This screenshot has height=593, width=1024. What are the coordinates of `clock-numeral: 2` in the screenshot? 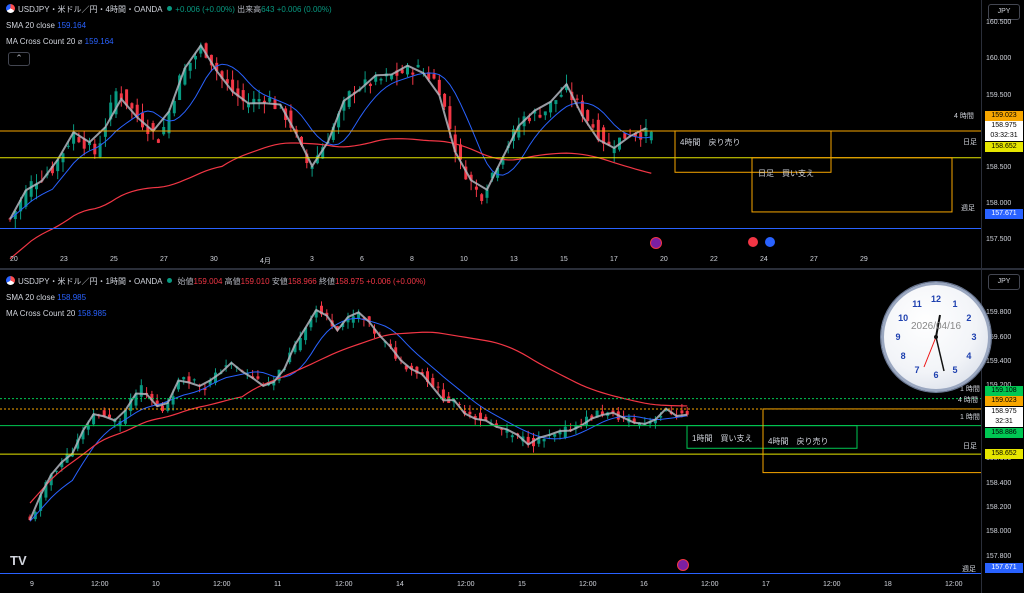 It's located at (968, 318).